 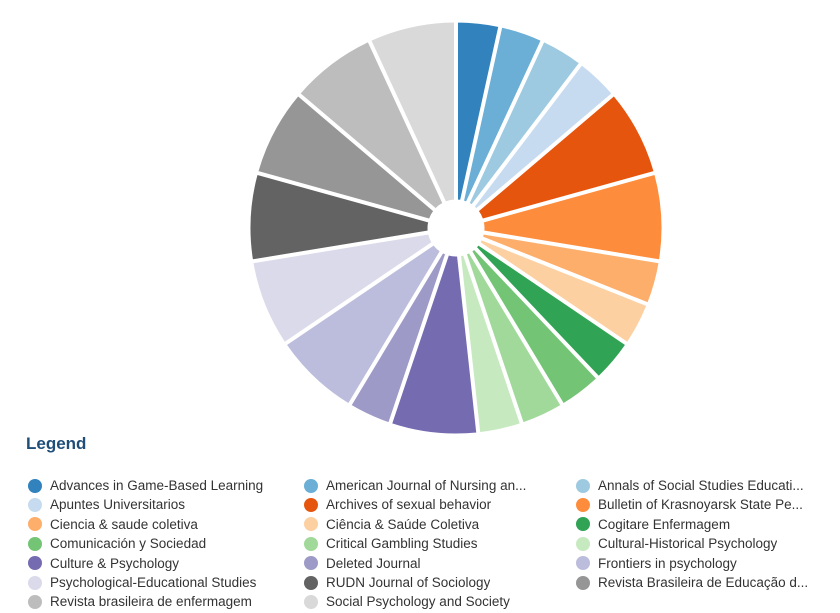 I want to click on legend-item: Social Psychology and Society, so click(x=438, y=601).